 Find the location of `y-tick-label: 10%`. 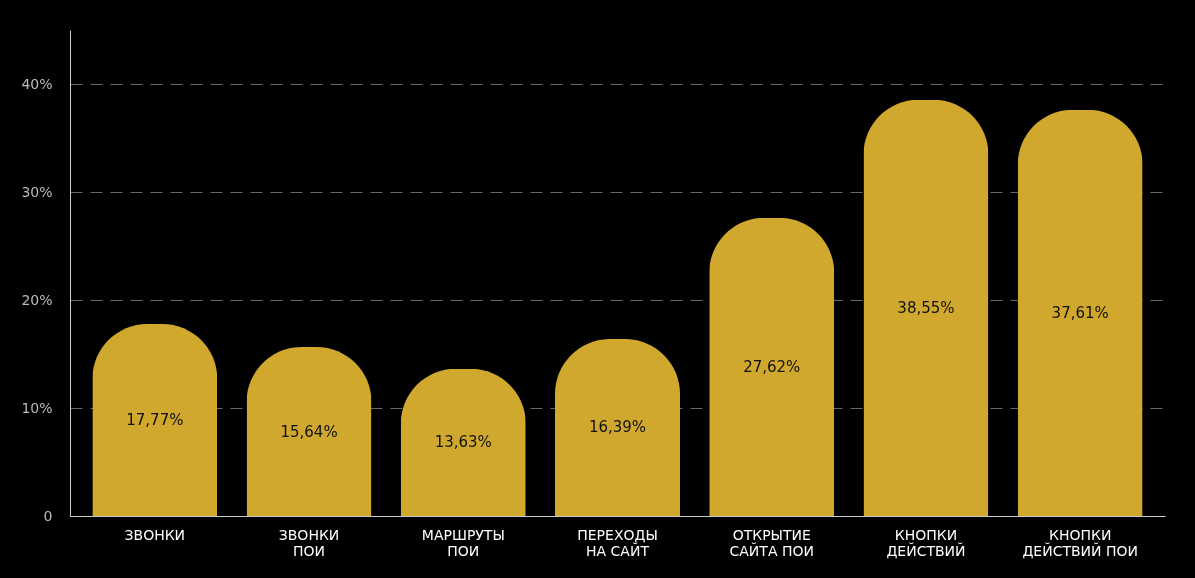

y-tick-label: 10% is located at coordinates (37, 407).